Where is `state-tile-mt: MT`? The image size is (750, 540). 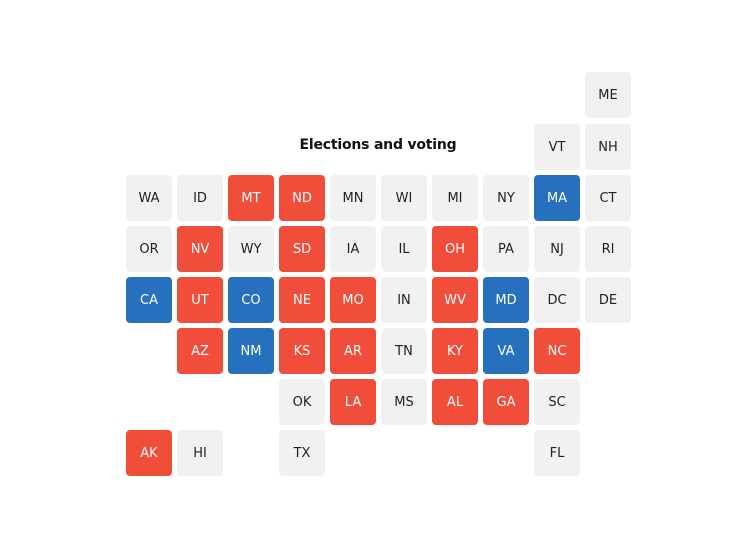 state-tile-mt: MT is located at coordinates (251, 198).